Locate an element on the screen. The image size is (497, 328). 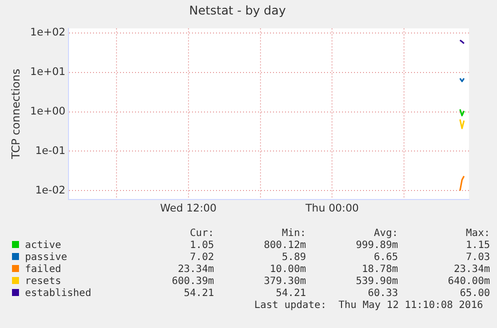
text: Avg: is located at coordinates (385, 234).